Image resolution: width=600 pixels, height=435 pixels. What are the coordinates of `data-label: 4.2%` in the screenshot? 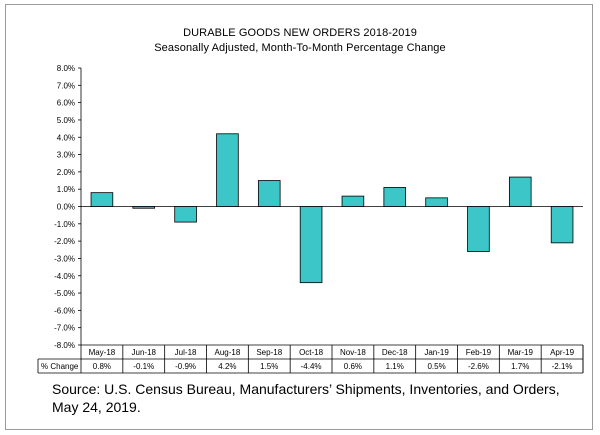 It's located at (227, 366).